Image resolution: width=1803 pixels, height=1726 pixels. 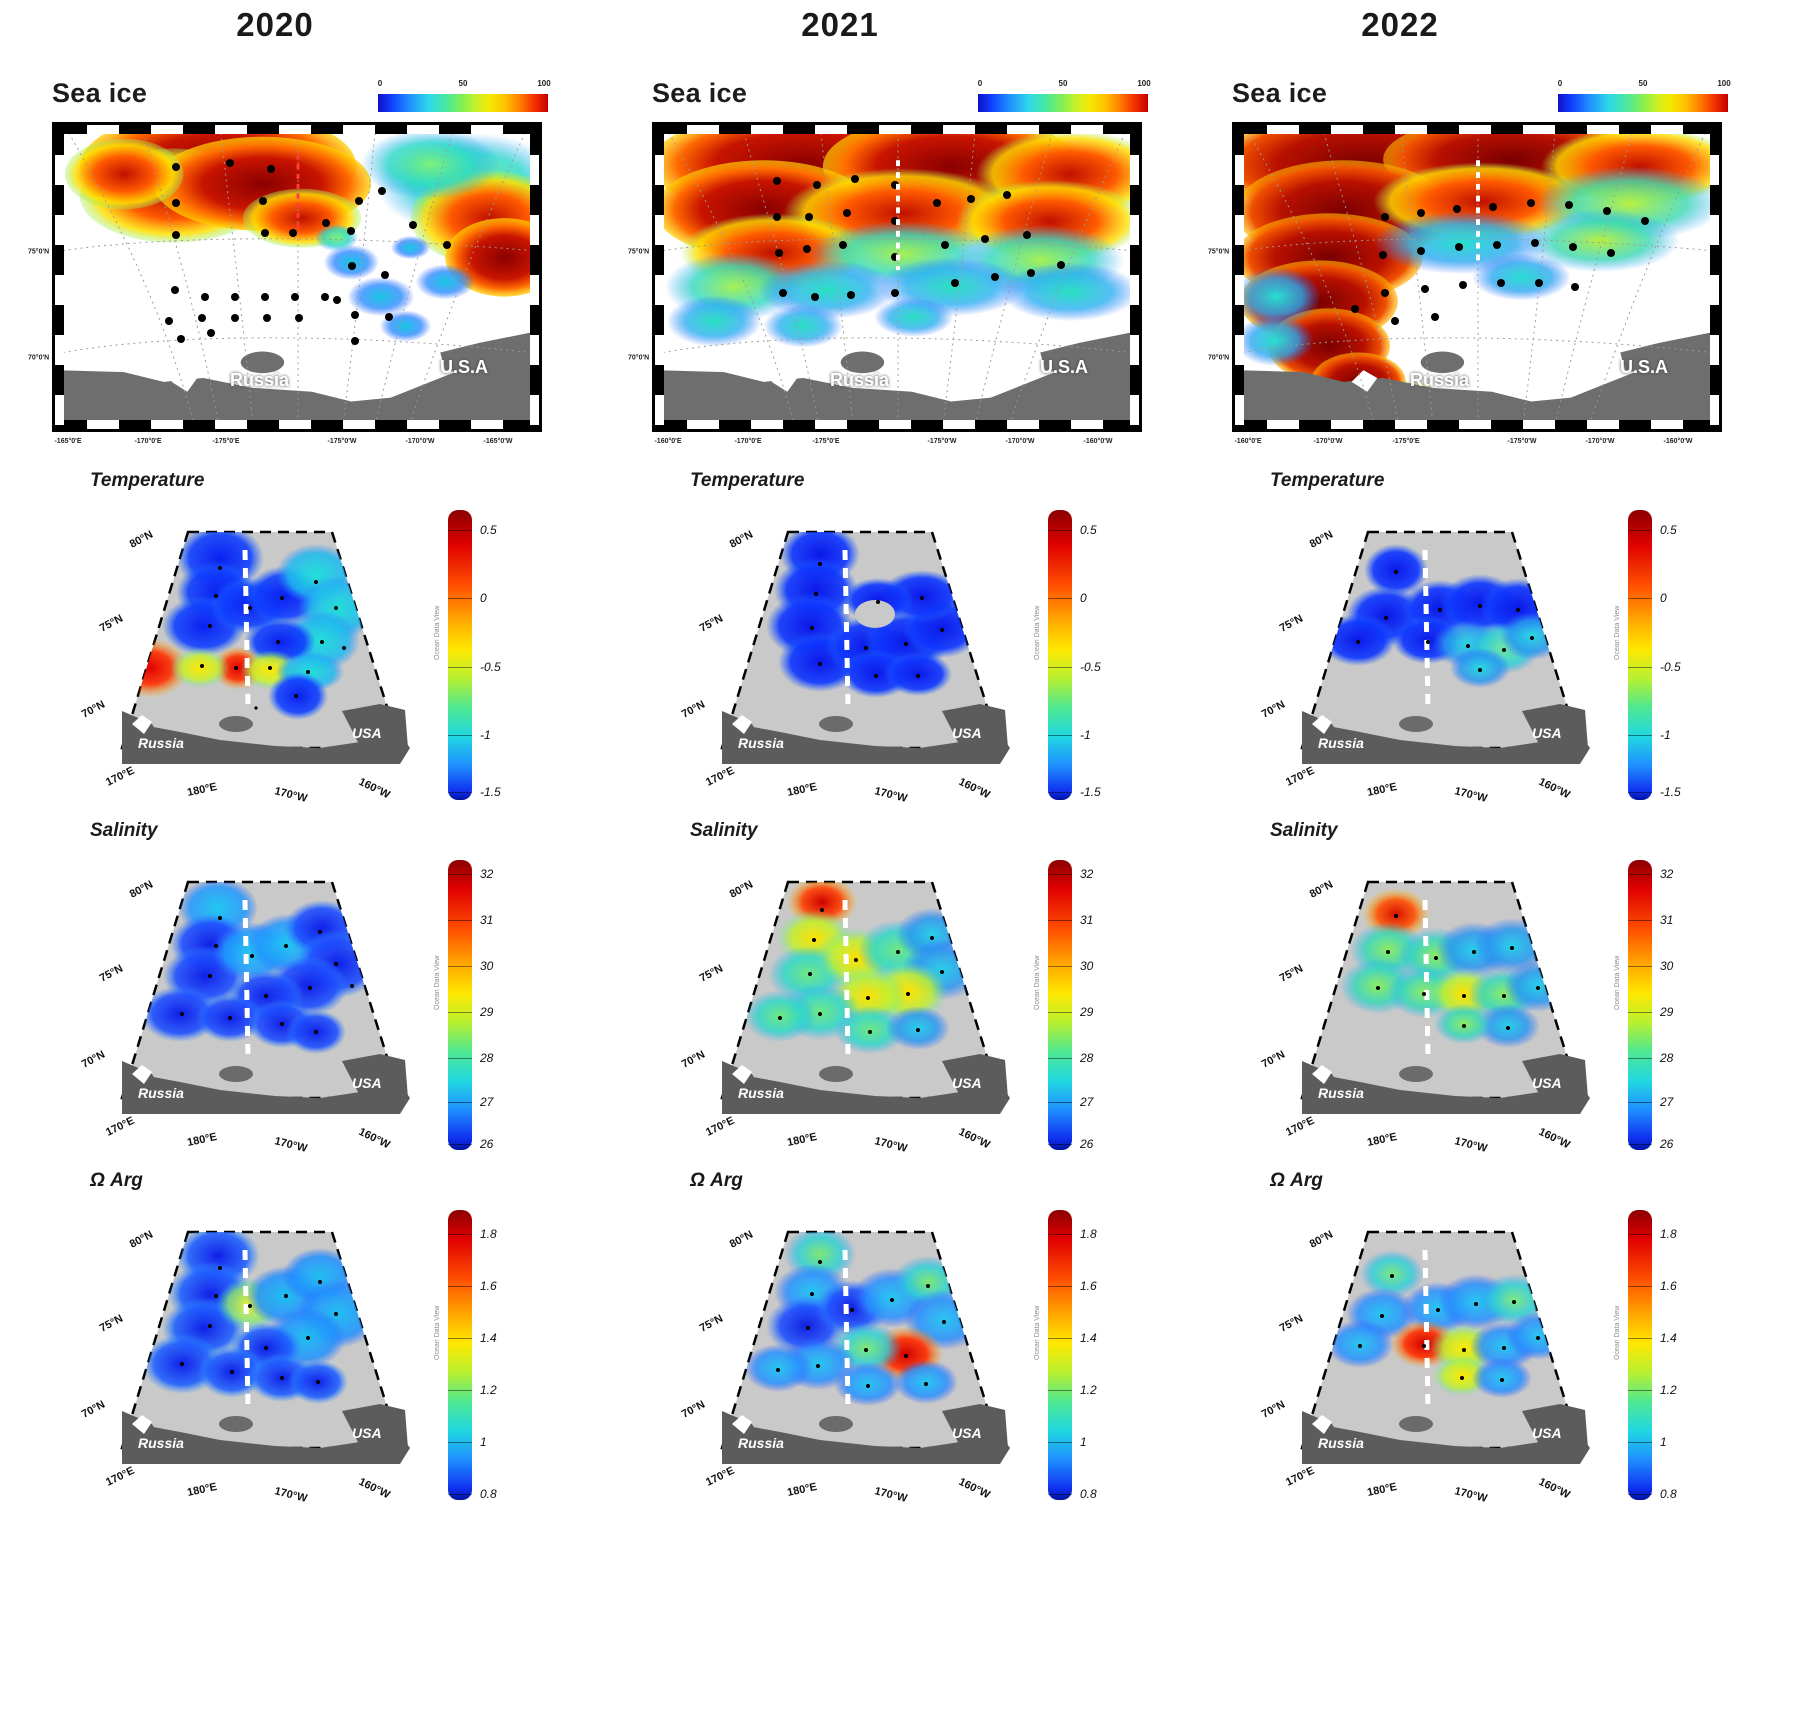 I want to click on omega-panel-2020: Ω Arg, so click(x=300, y=1350).